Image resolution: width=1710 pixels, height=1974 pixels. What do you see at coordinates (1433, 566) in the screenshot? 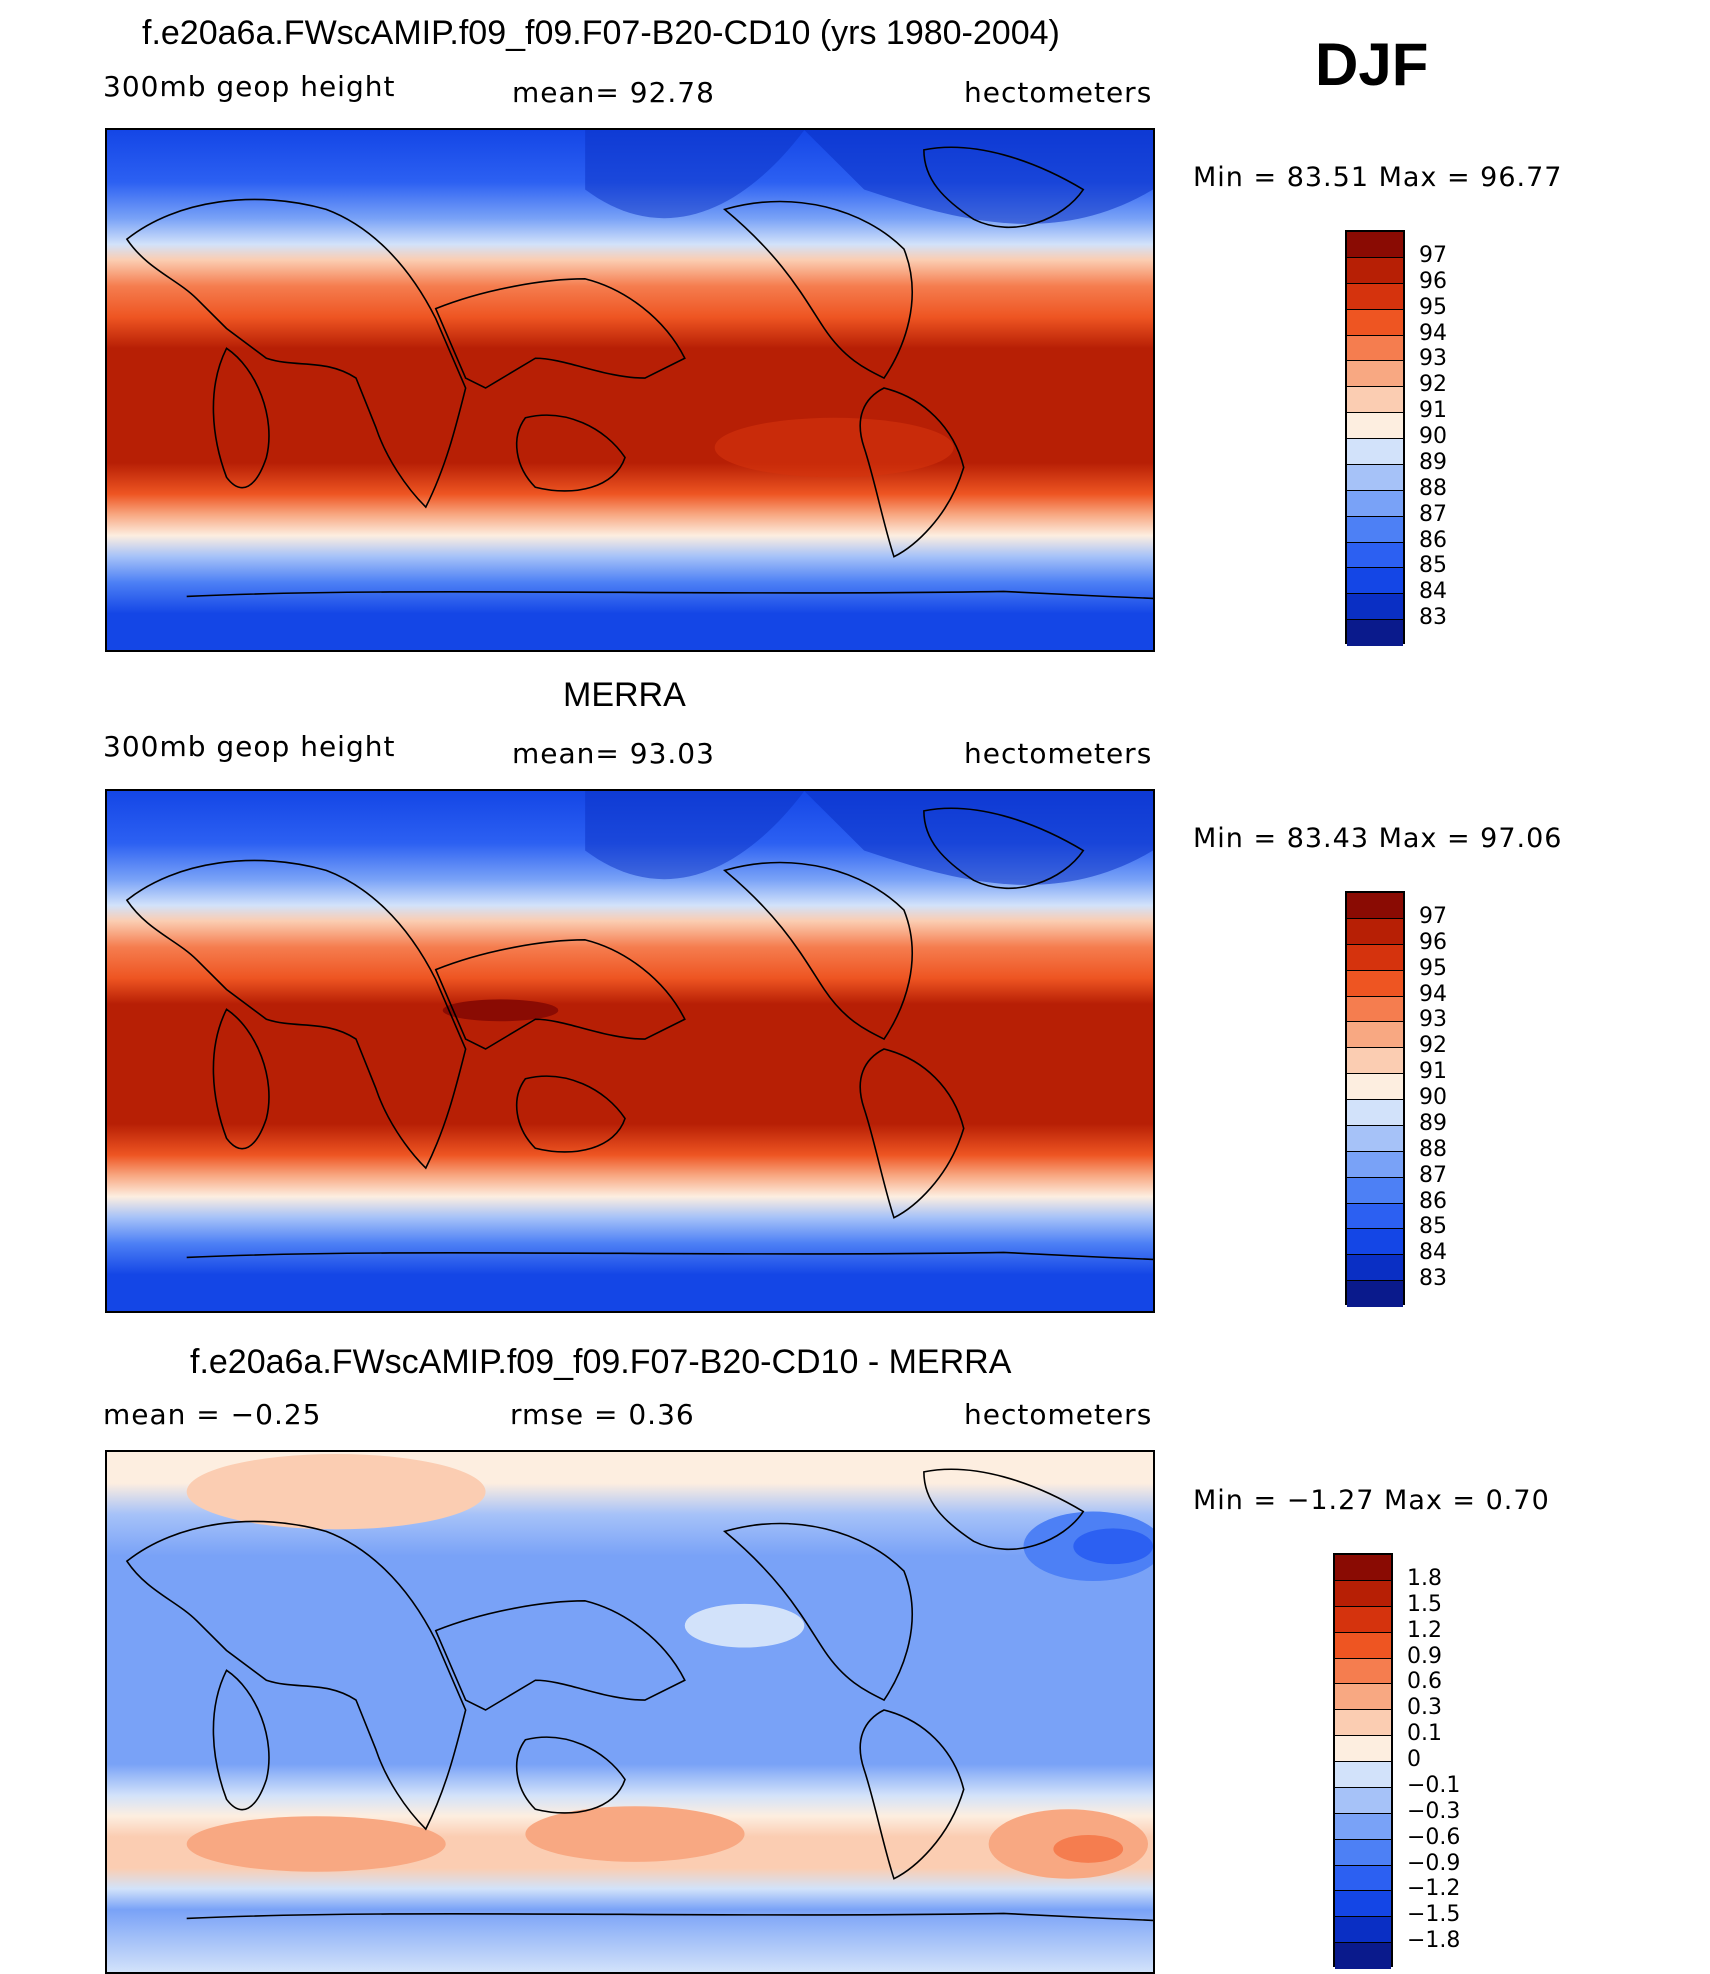
I see `colorbar-tick-label: 85` at bounding box center [1433, 566].